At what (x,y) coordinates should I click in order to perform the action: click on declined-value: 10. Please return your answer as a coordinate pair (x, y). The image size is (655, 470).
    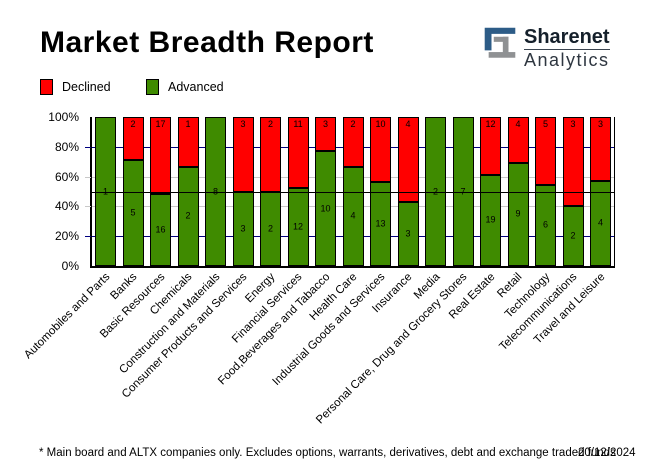
    Looking at the image, I should click on (380, 124).